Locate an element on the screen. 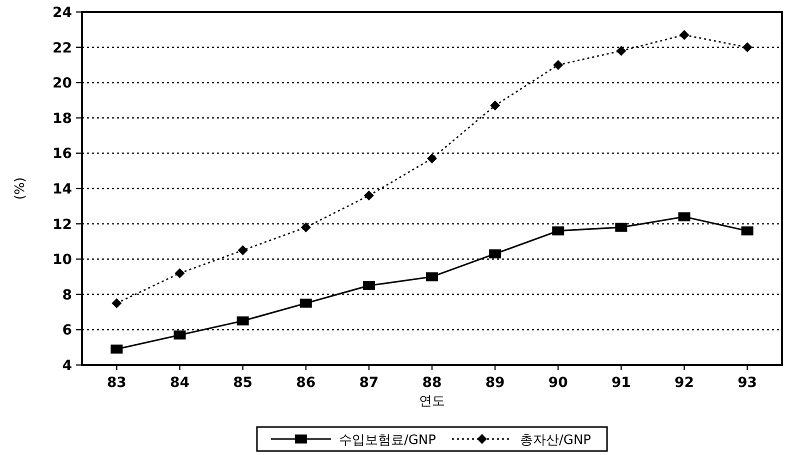  y-tick-label: 16 is located at coordinates (62, 154).